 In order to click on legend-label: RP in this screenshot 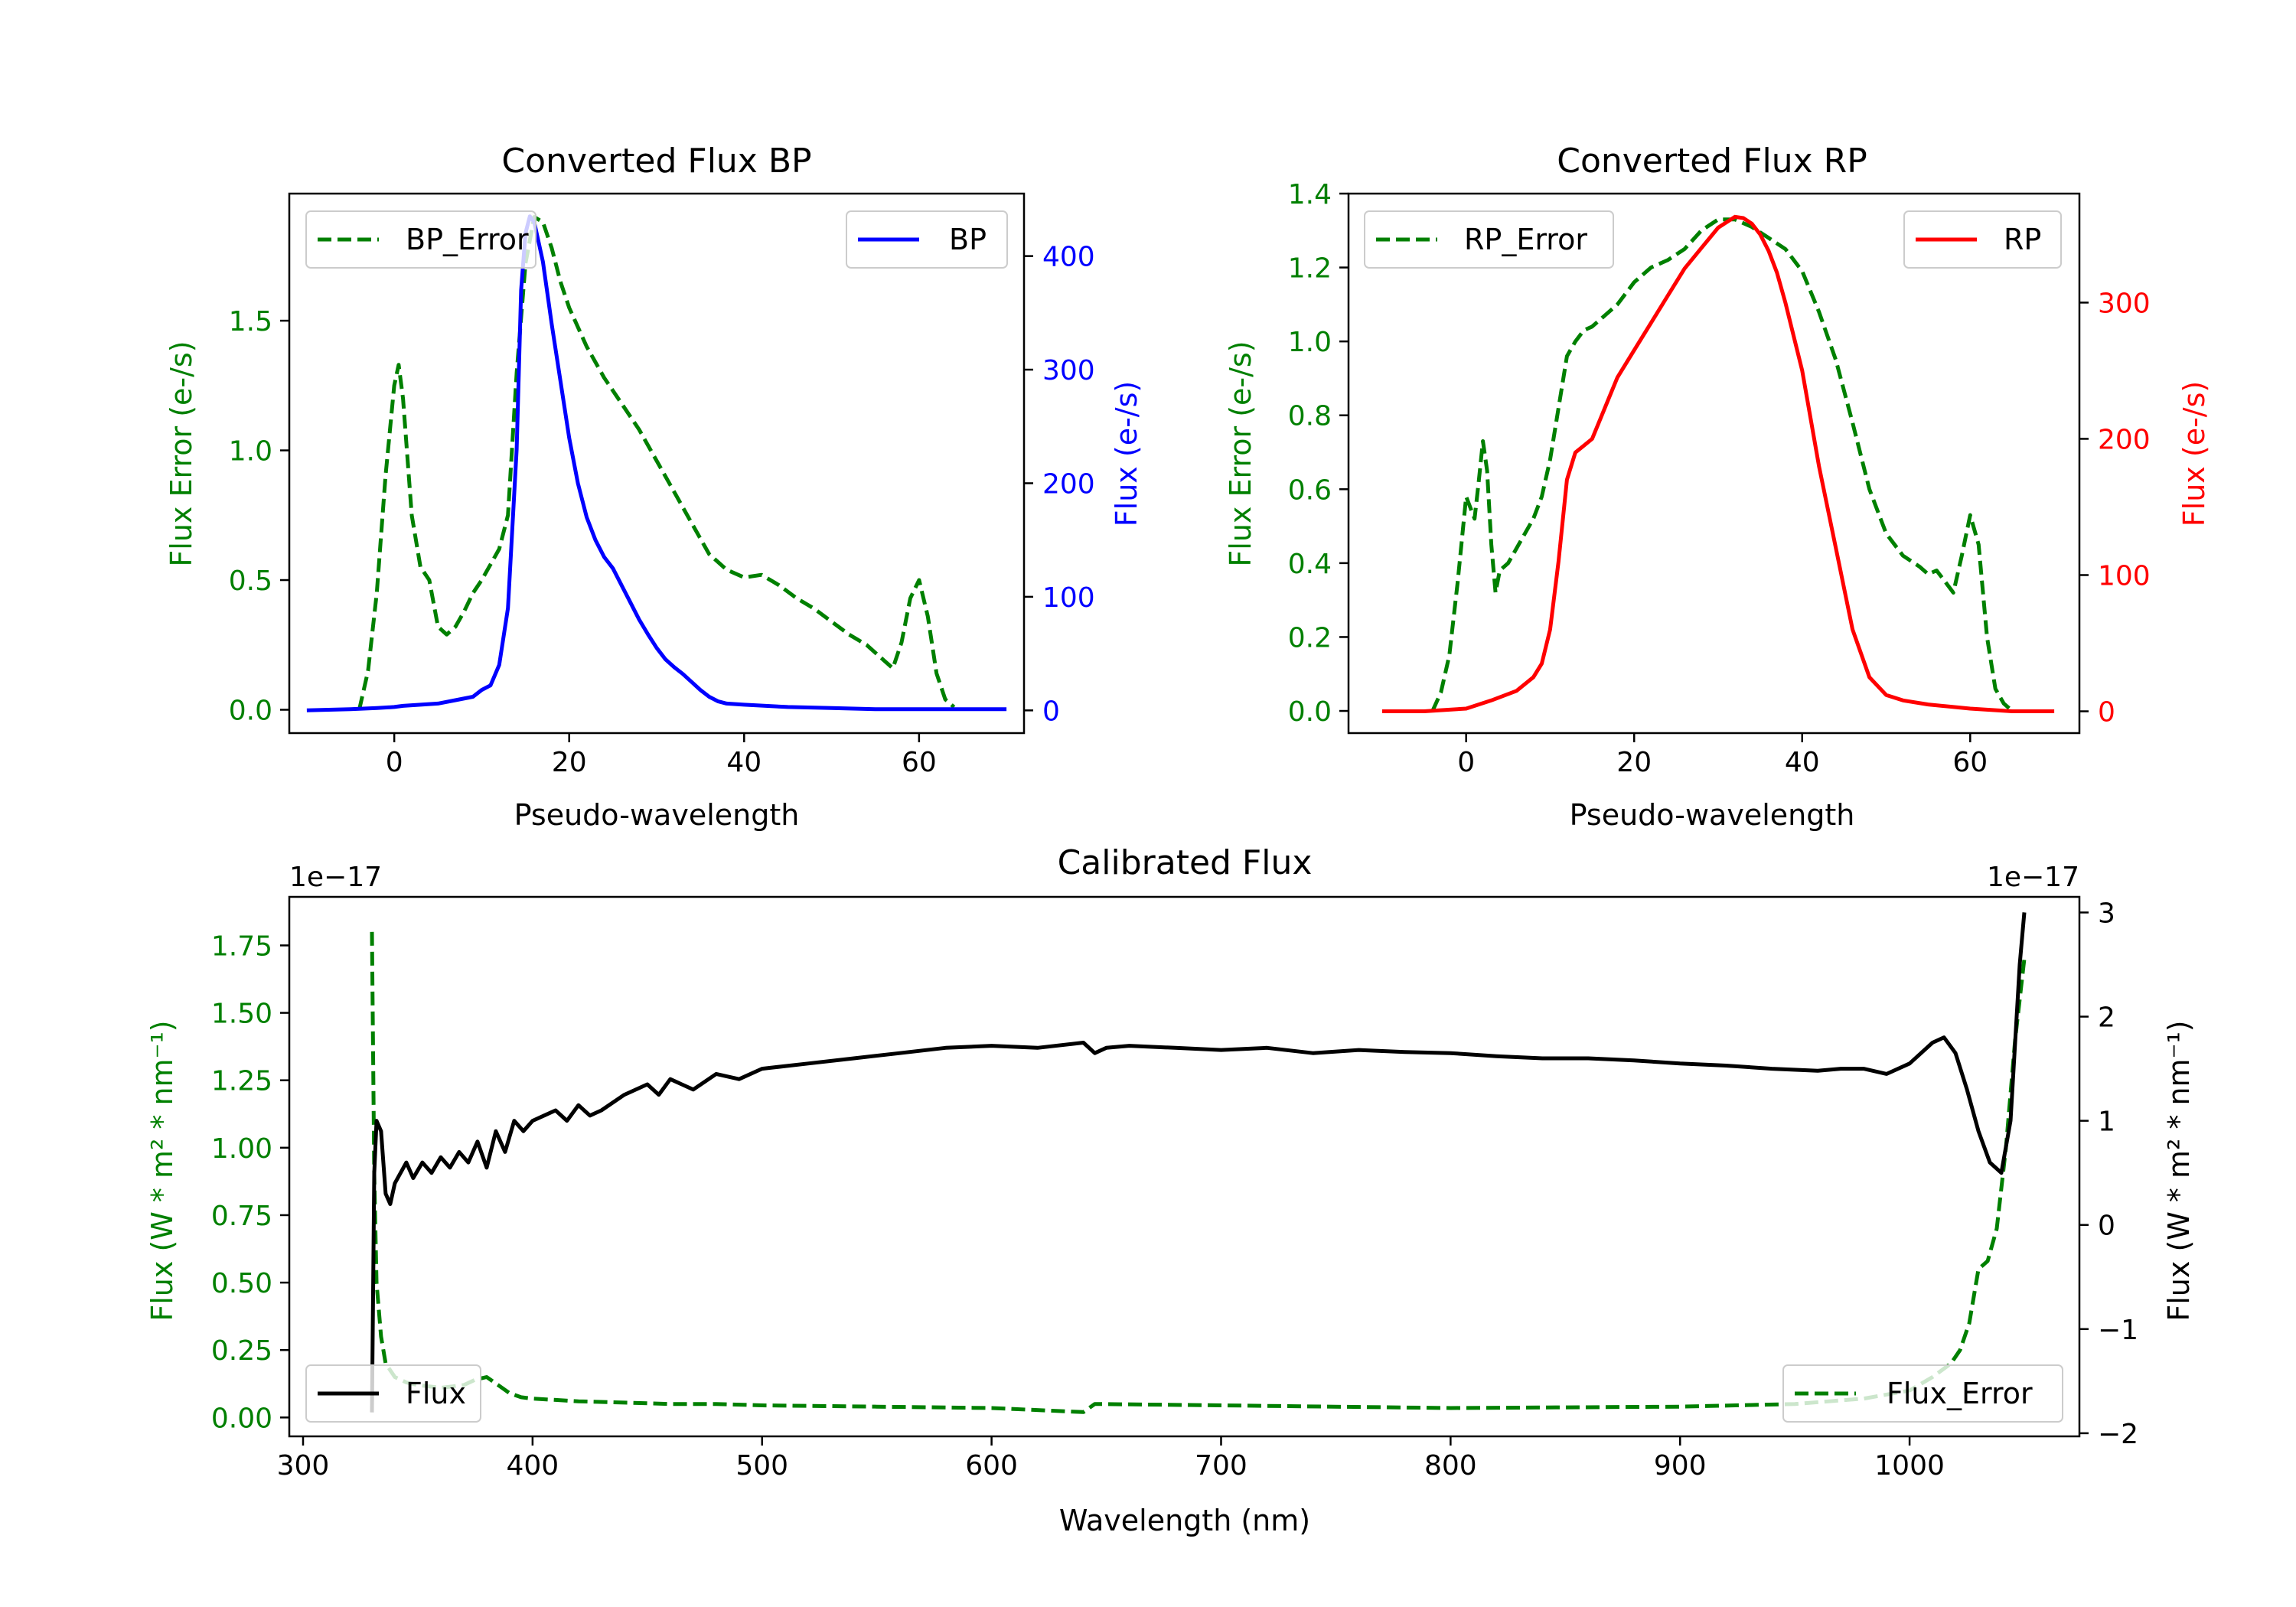, I will do `click(2022, 239)`.